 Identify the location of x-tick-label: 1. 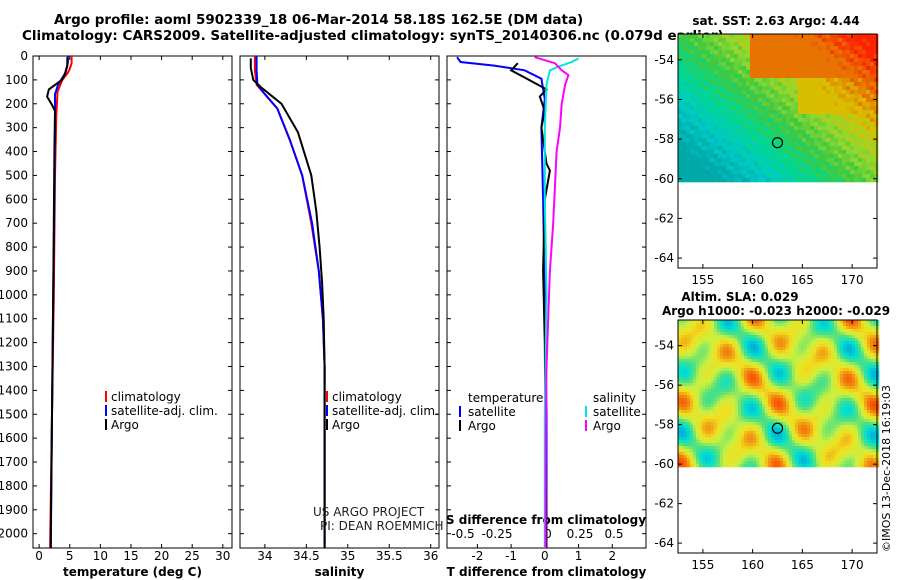
(579, 556).